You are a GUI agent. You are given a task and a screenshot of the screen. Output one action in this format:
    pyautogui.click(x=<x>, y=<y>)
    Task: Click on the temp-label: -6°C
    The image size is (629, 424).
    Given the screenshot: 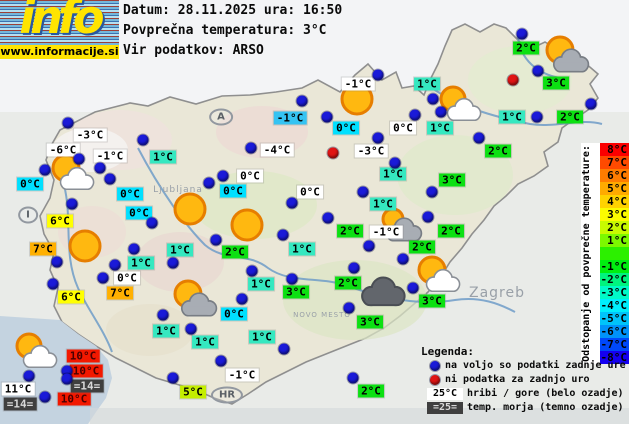 What is the action you would take?
    pyautogui.click(x=63, y=150)
    